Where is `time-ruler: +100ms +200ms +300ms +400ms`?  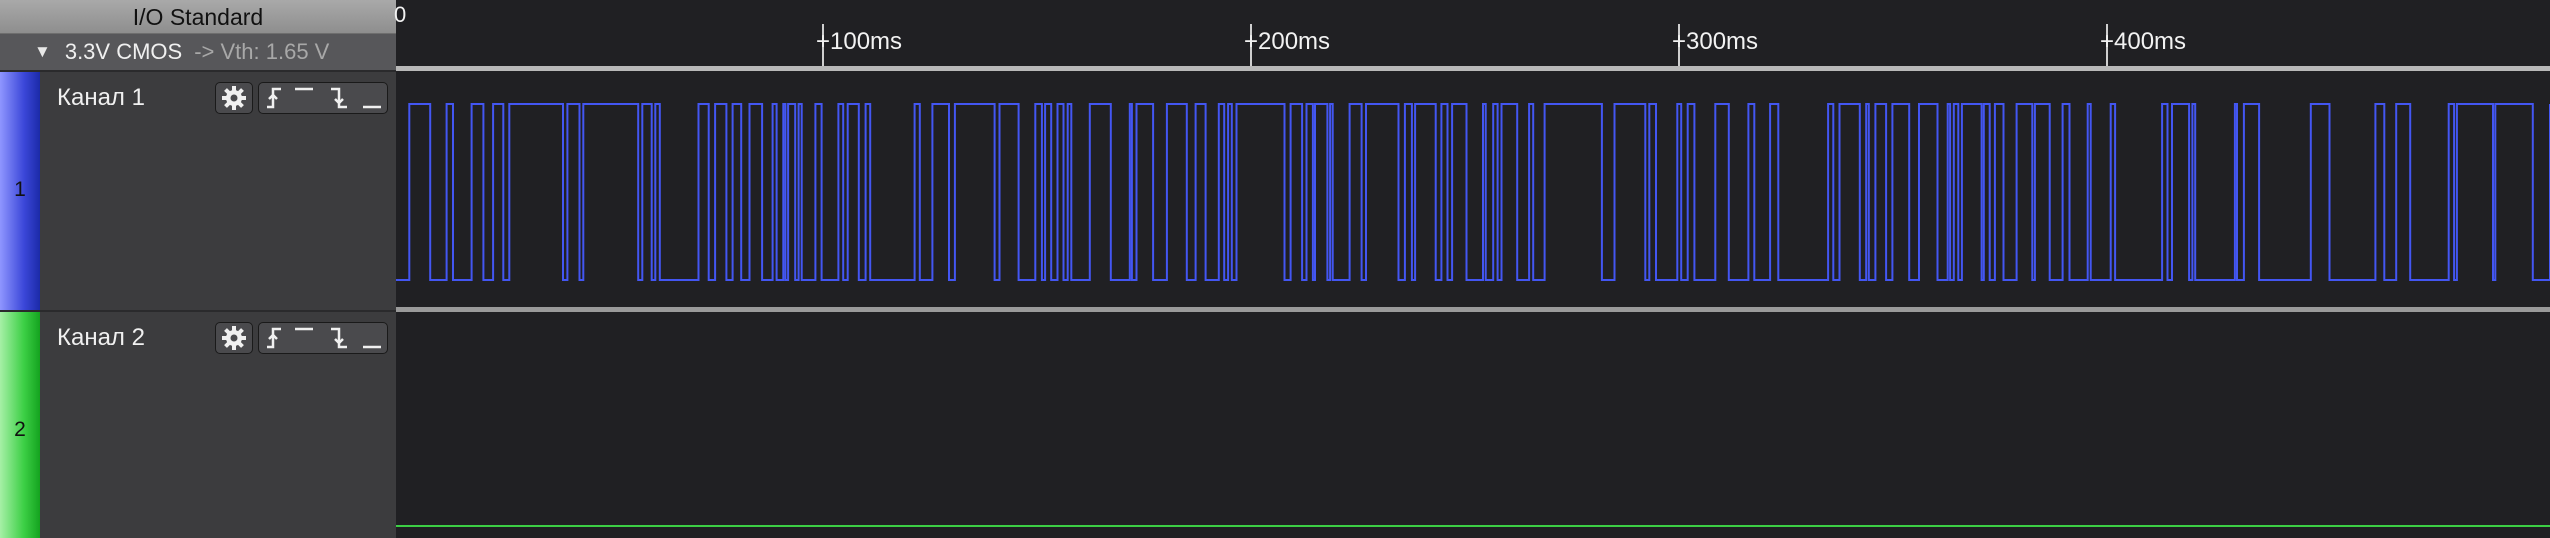 time-ruler: +100ms +200ms +300ms +400ms is located at coordinates (1473, 35).